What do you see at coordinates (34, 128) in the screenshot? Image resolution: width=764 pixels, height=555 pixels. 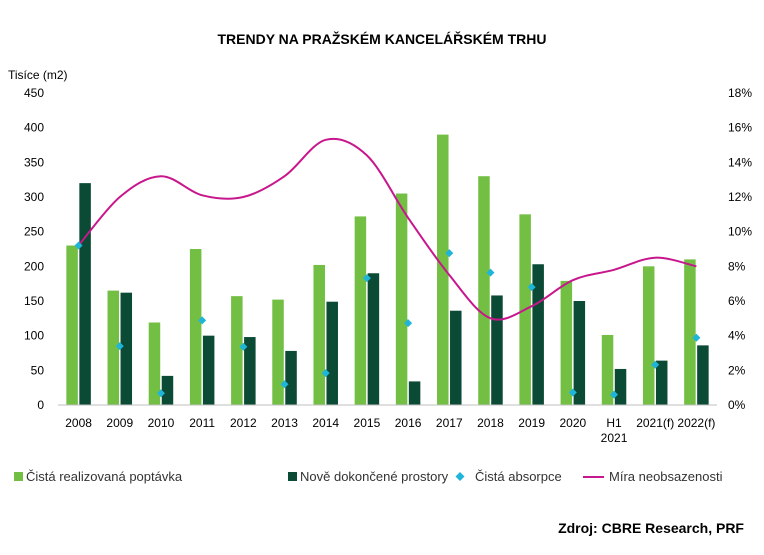 I see `y-tick-label: 400` at bounding box center [34, 128].